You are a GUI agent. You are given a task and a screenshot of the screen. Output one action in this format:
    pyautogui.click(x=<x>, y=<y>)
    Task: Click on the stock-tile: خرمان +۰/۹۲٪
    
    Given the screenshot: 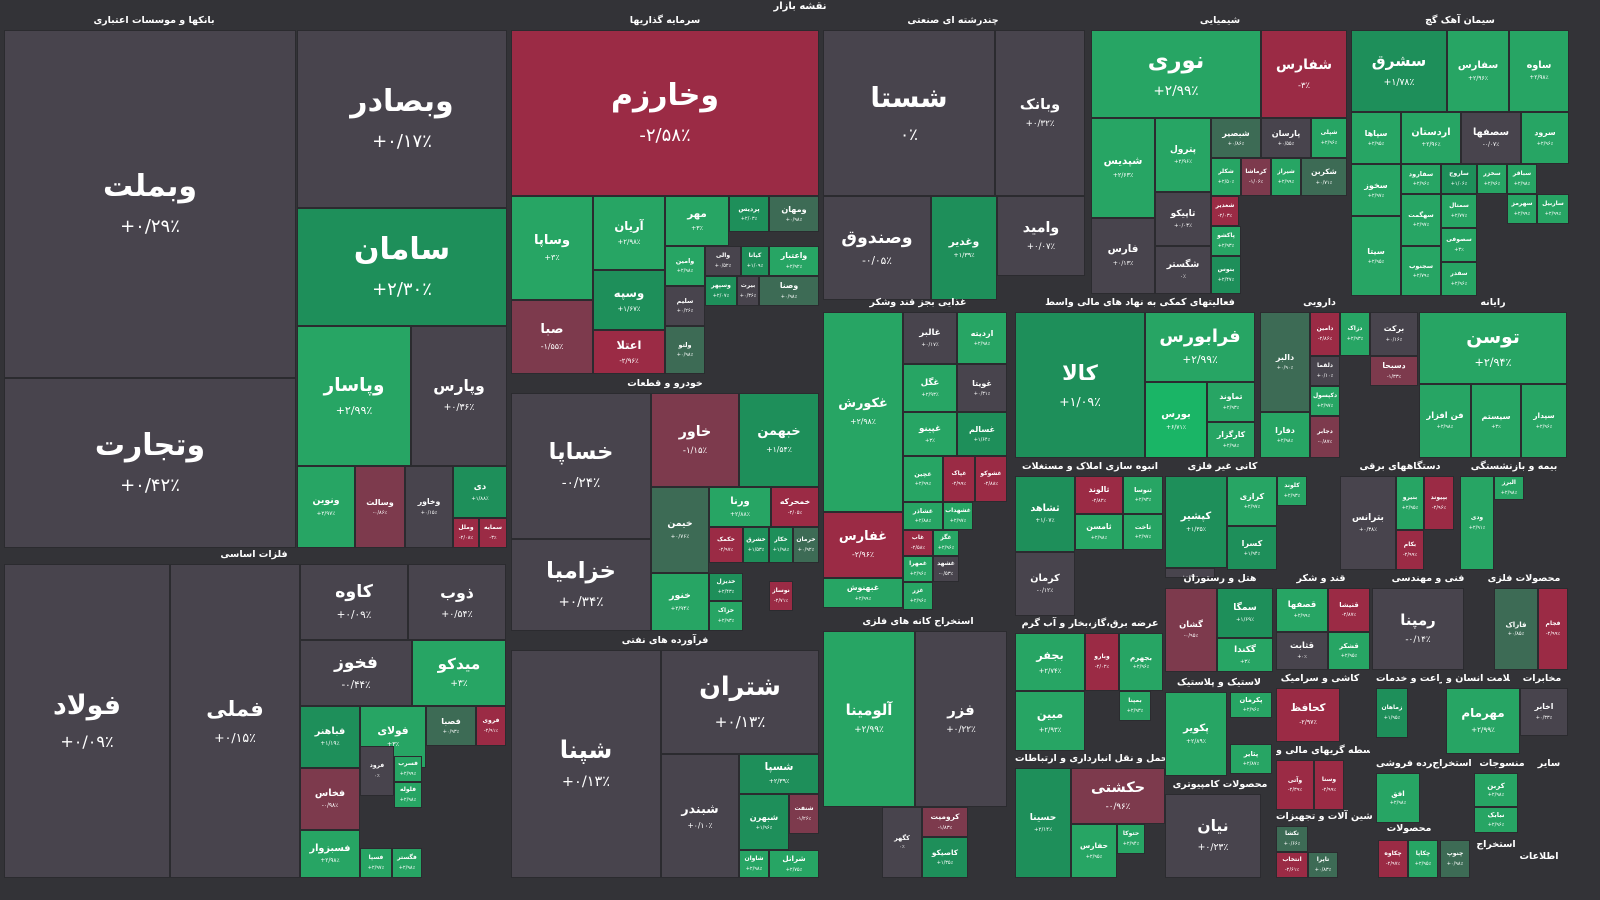 What is the action you would take?
    pyautogui.click(x=806, y=545)
    